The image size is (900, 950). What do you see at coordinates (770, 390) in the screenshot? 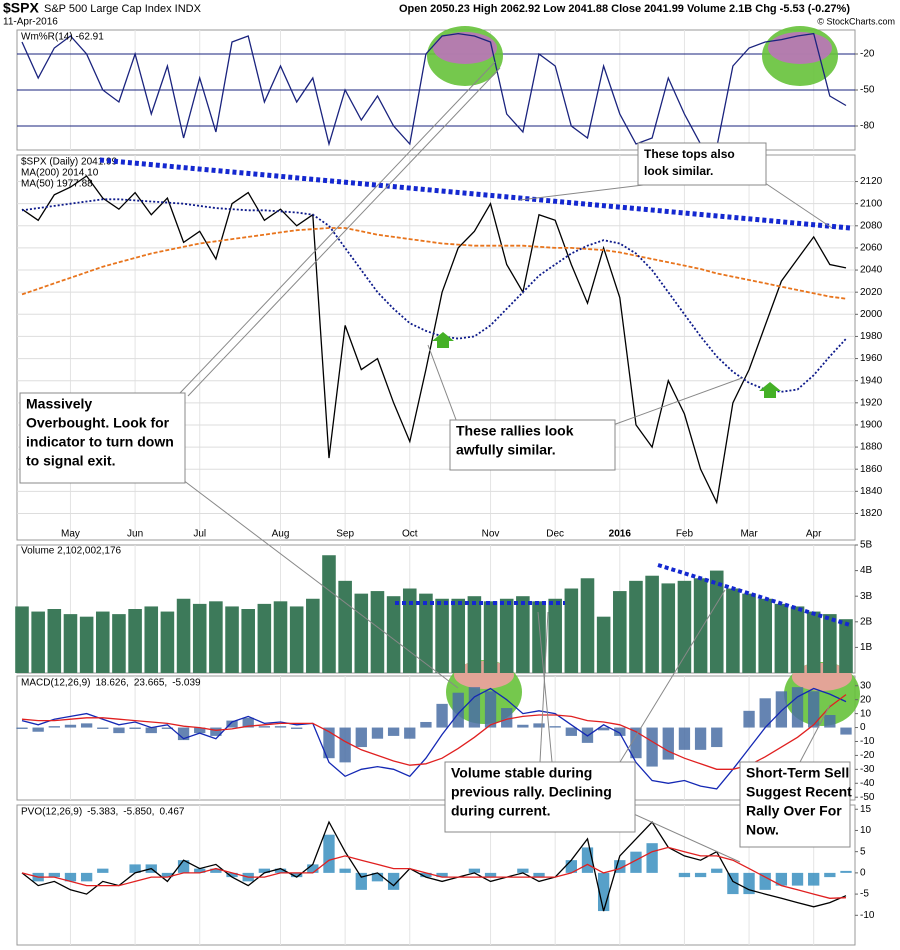
I see `arrow` at bounding box center [770, 390].